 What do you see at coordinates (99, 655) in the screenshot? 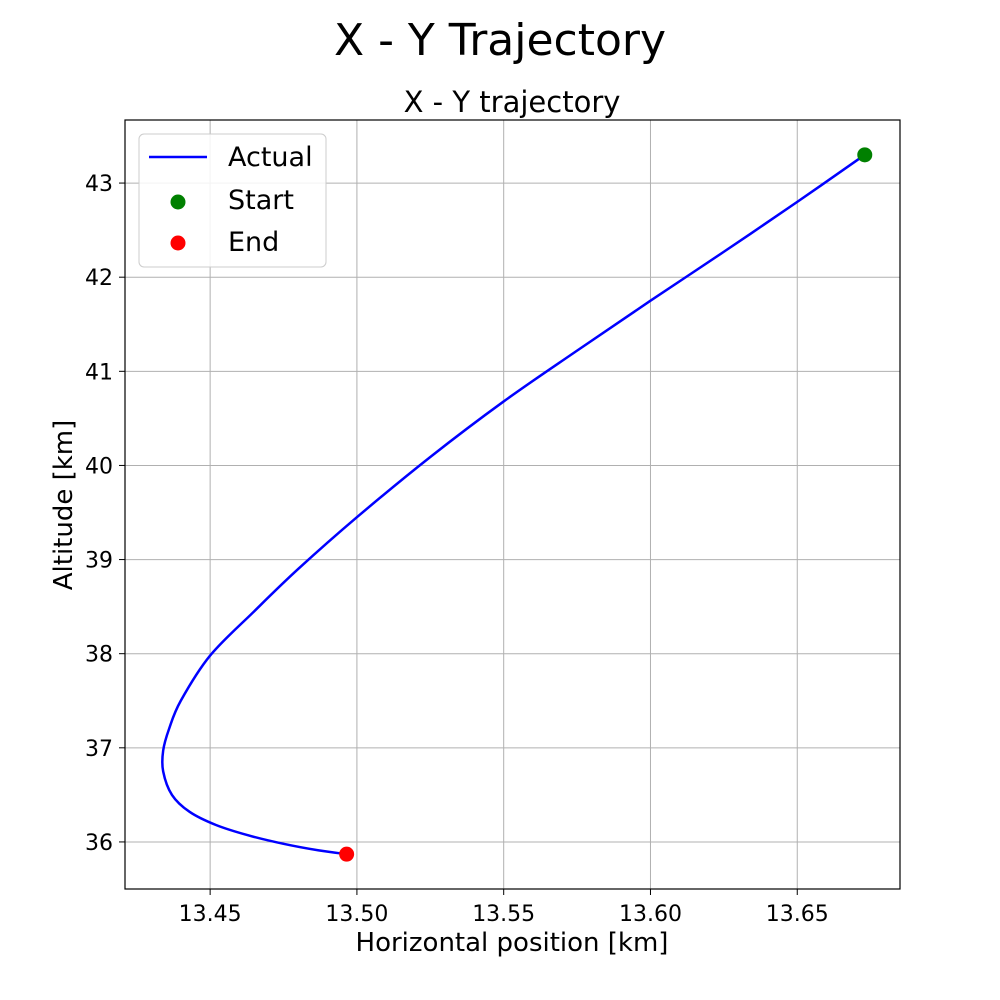
I see `y-tick-label: 38` at bounding box center [99, 655].